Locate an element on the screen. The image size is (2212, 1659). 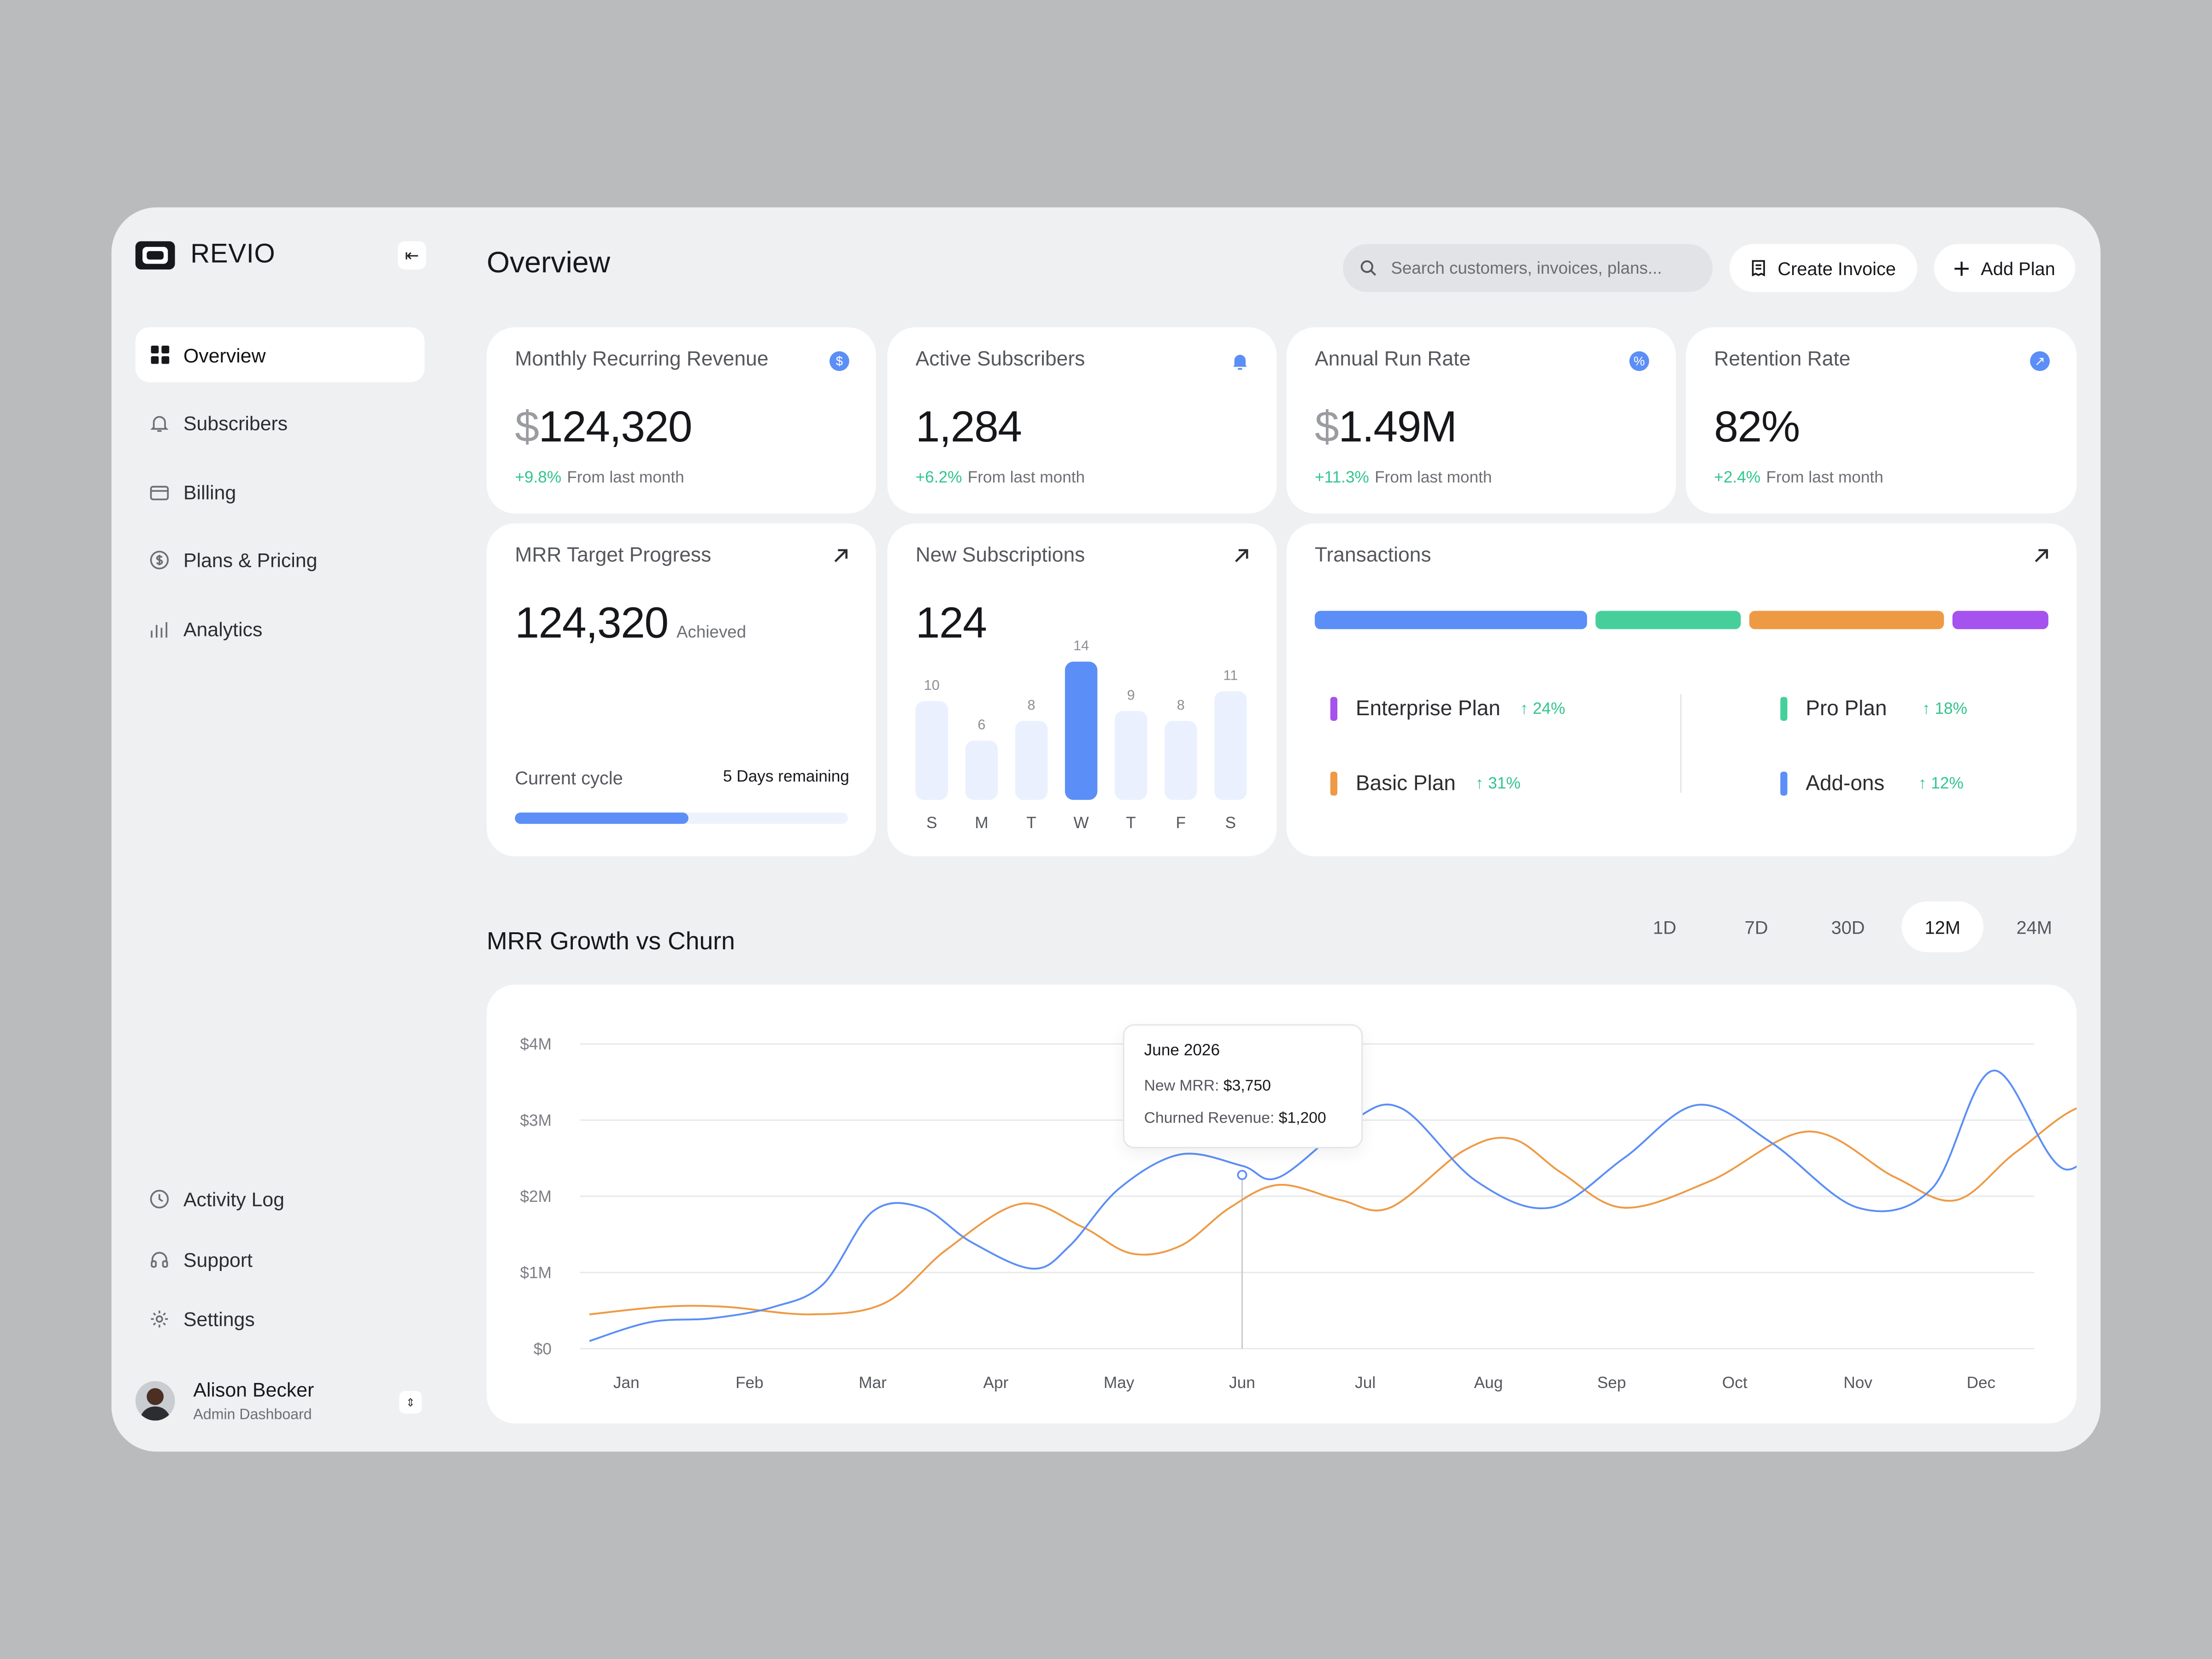
x-tick-label: Feb is located at coordinates (749, 1383).